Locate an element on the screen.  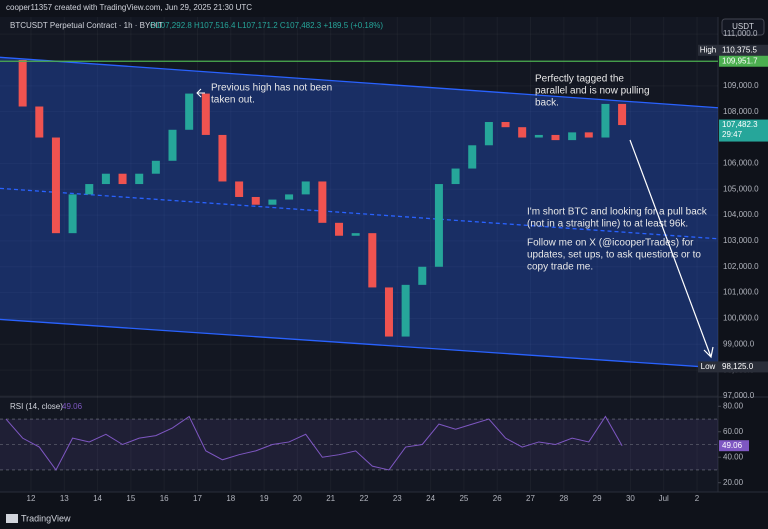
countdown: 29:47 is located at coordinates (732, 134).